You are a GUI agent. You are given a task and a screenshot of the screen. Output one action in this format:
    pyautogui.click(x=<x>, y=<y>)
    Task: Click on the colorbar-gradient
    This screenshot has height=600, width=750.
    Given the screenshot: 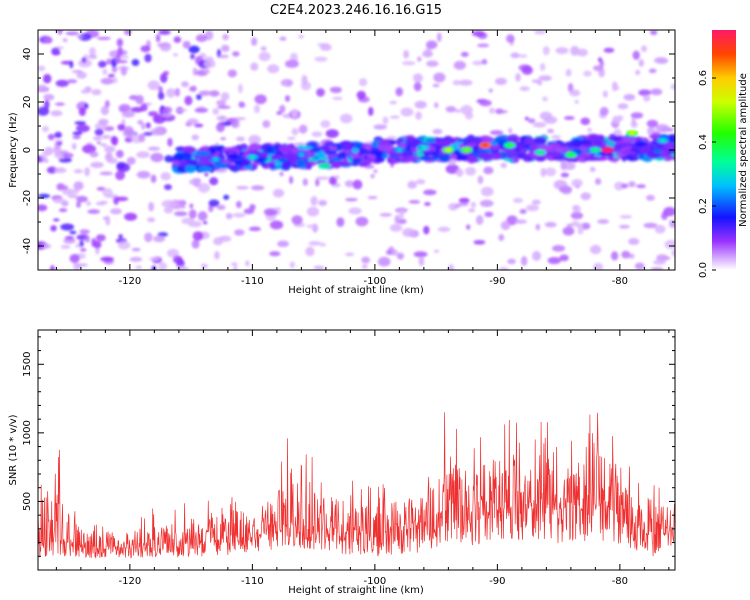 What is the action you would take?
    pyautogui.click(x=724, y=150)
    